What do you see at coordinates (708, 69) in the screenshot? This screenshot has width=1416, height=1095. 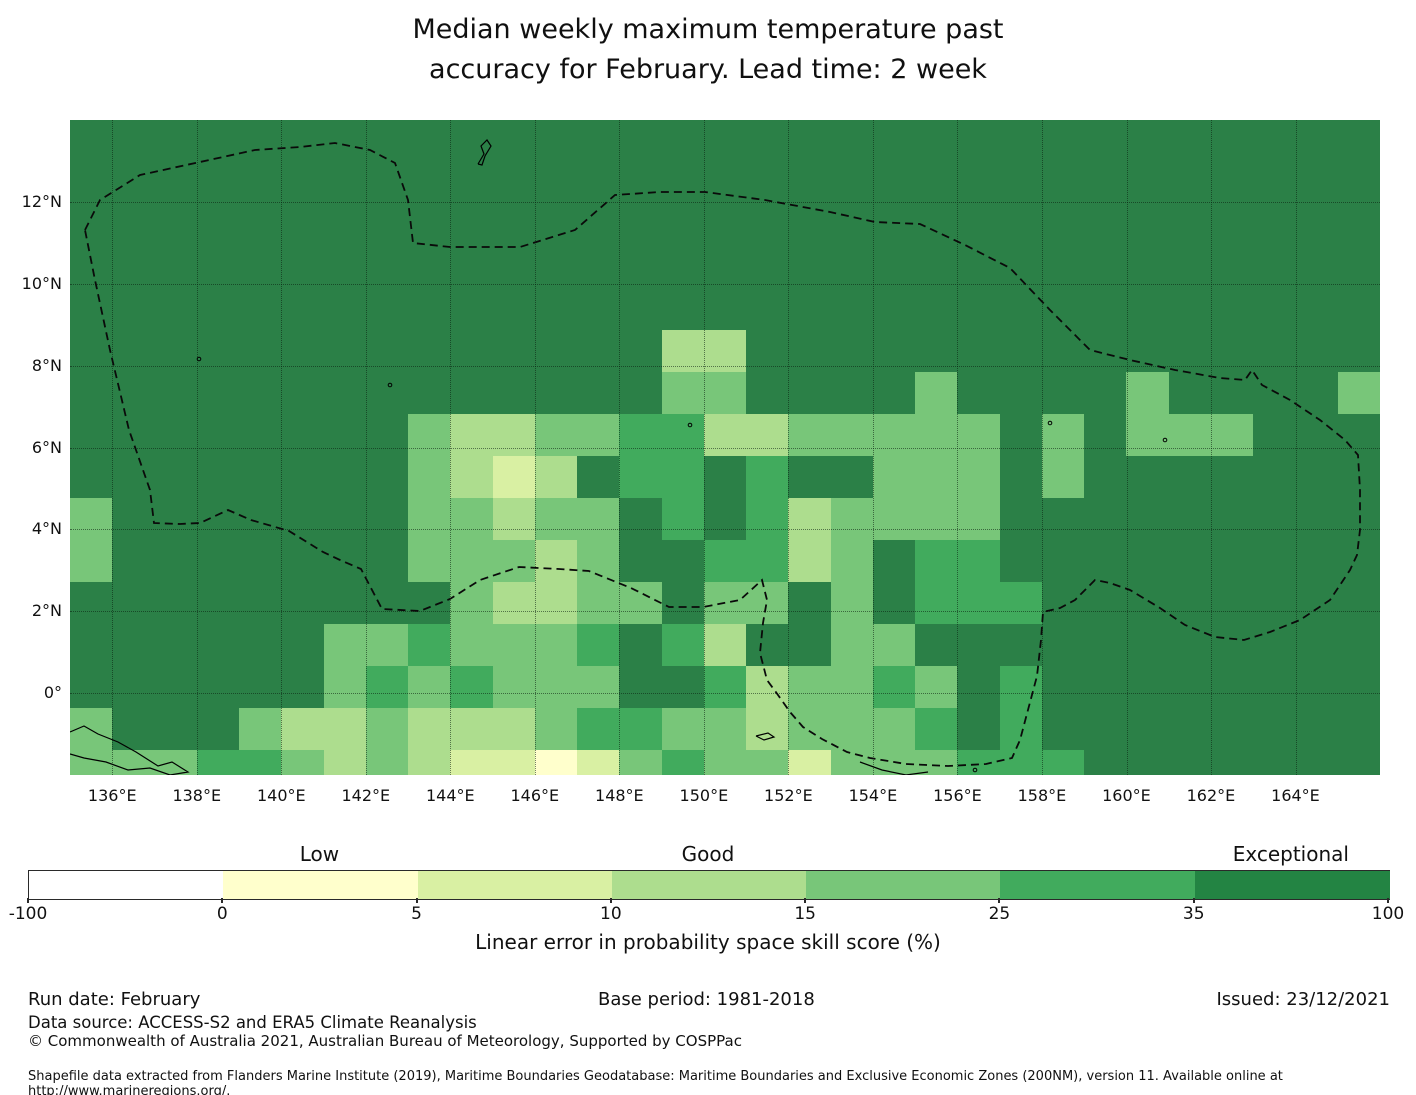 I see `chart-title-line2: accuracy for February. Lead time: 2 week` at bounding box center [708, 69].